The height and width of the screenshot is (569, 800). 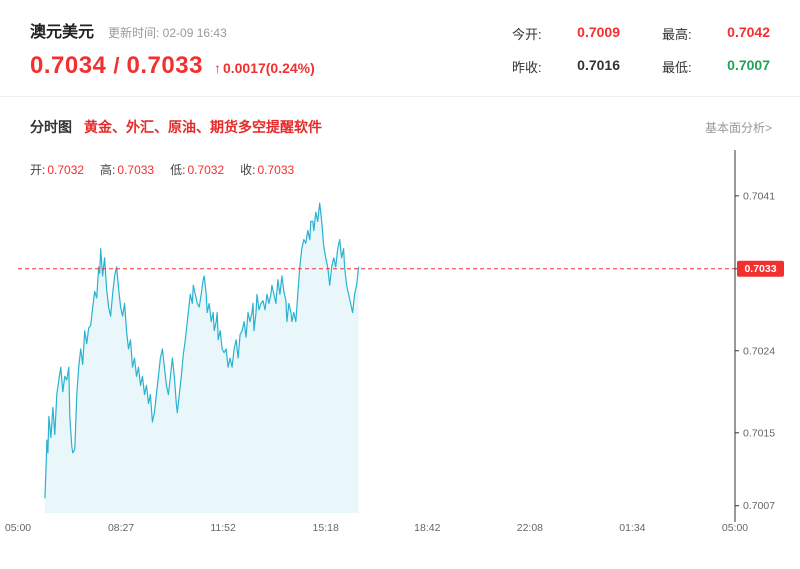 I want to click on stat-low-label: 最低:, so click(x=677, y=67).